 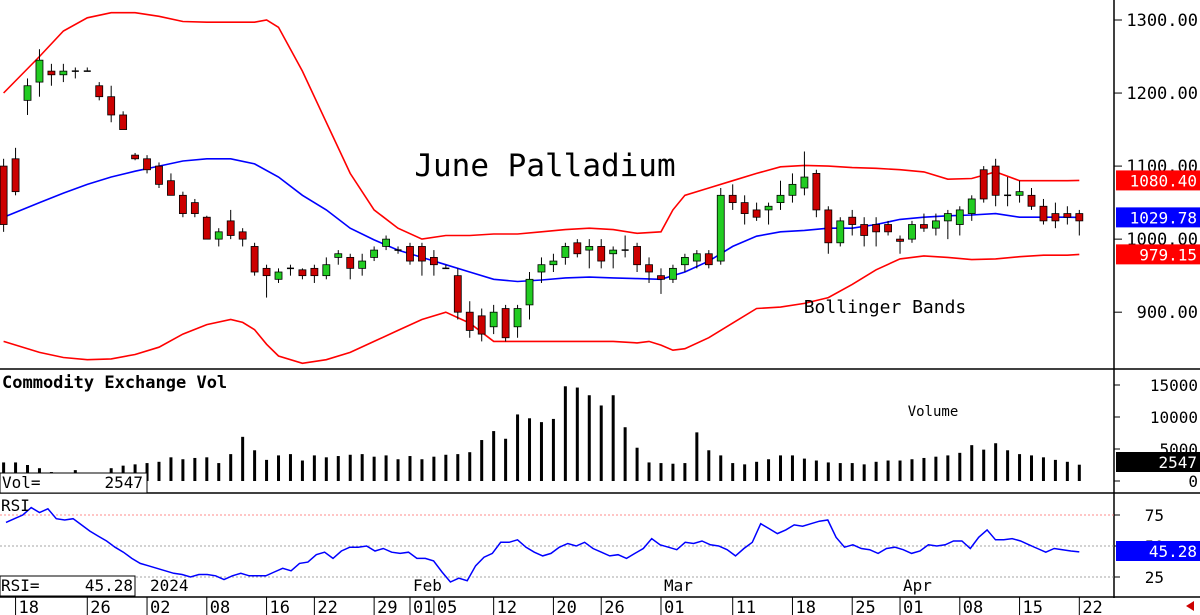 I want to click on price-tick-label: 900.00, so click(x=1167, y=313).